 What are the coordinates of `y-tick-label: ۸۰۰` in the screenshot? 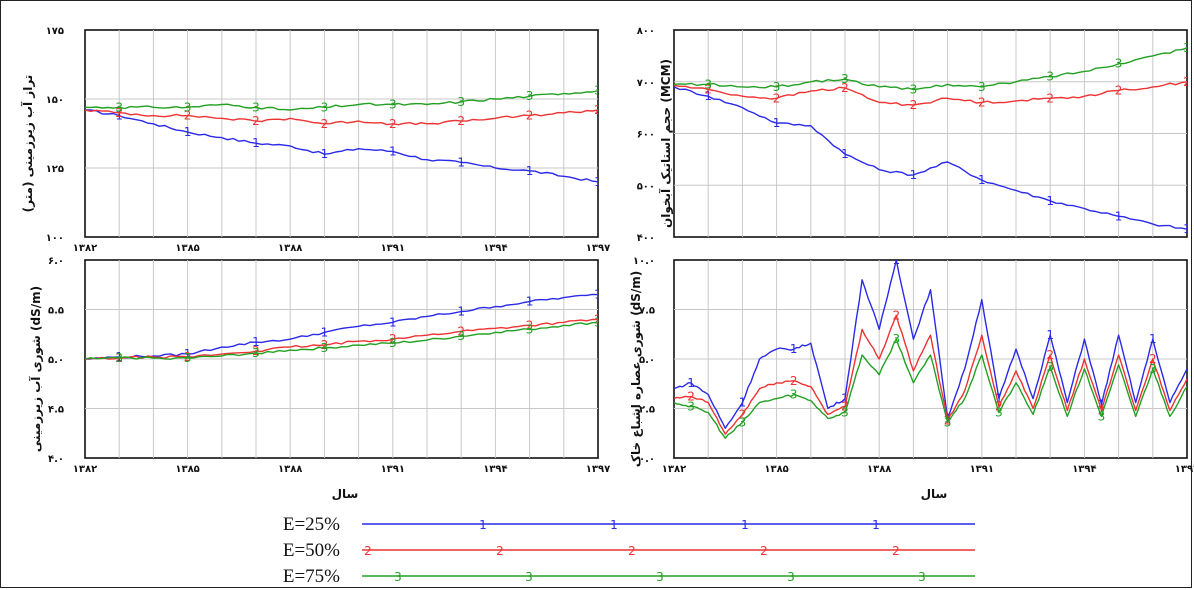 It's located at (646, 31).